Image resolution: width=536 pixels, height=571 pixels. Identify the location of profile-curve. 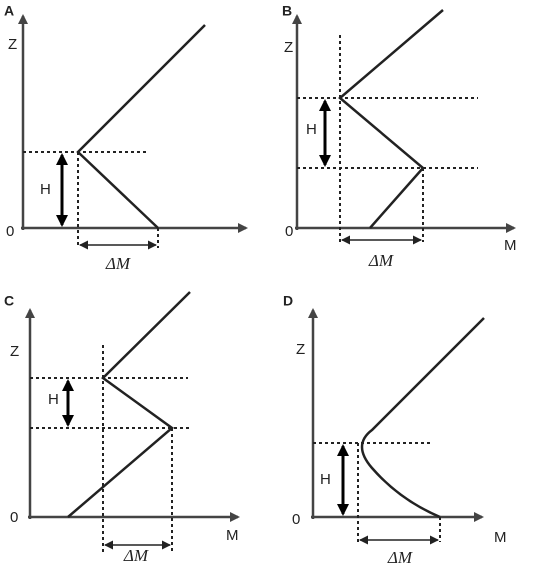
(422, 418).